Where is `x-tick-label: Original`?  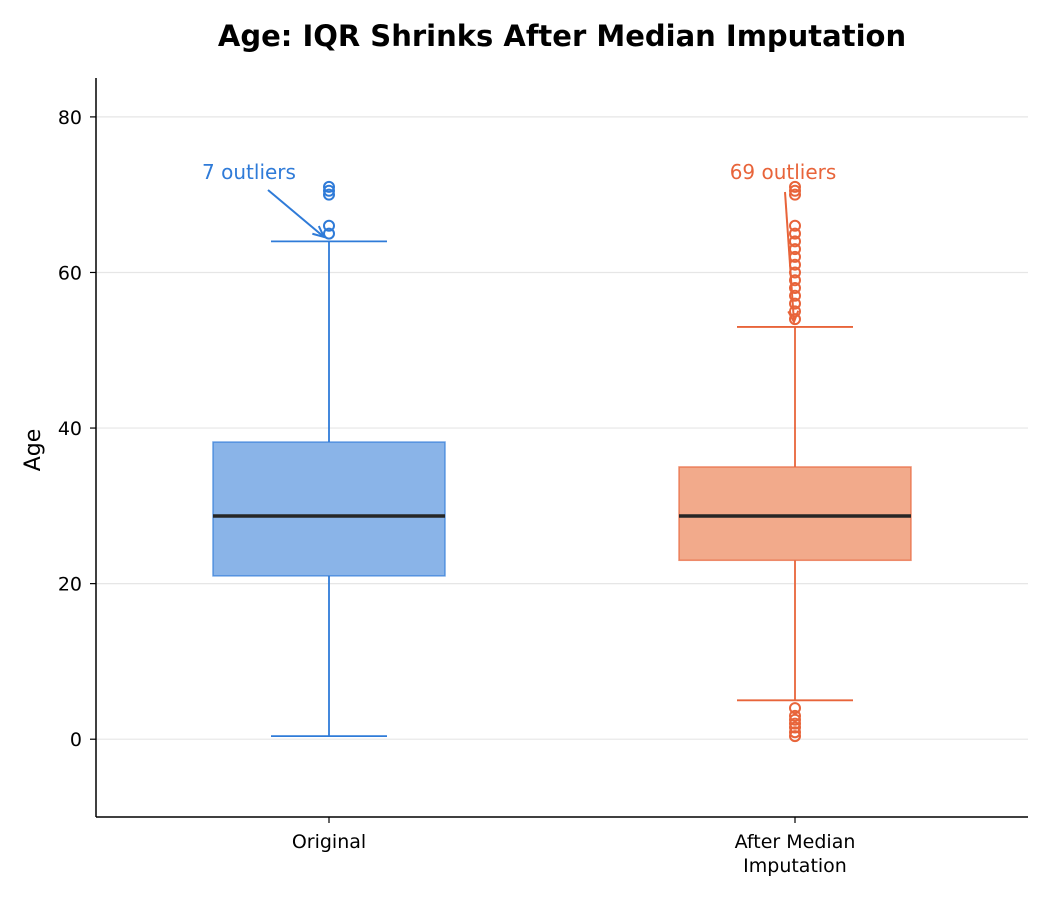 x-tick-label: Original is located at coordinates (329, 842).